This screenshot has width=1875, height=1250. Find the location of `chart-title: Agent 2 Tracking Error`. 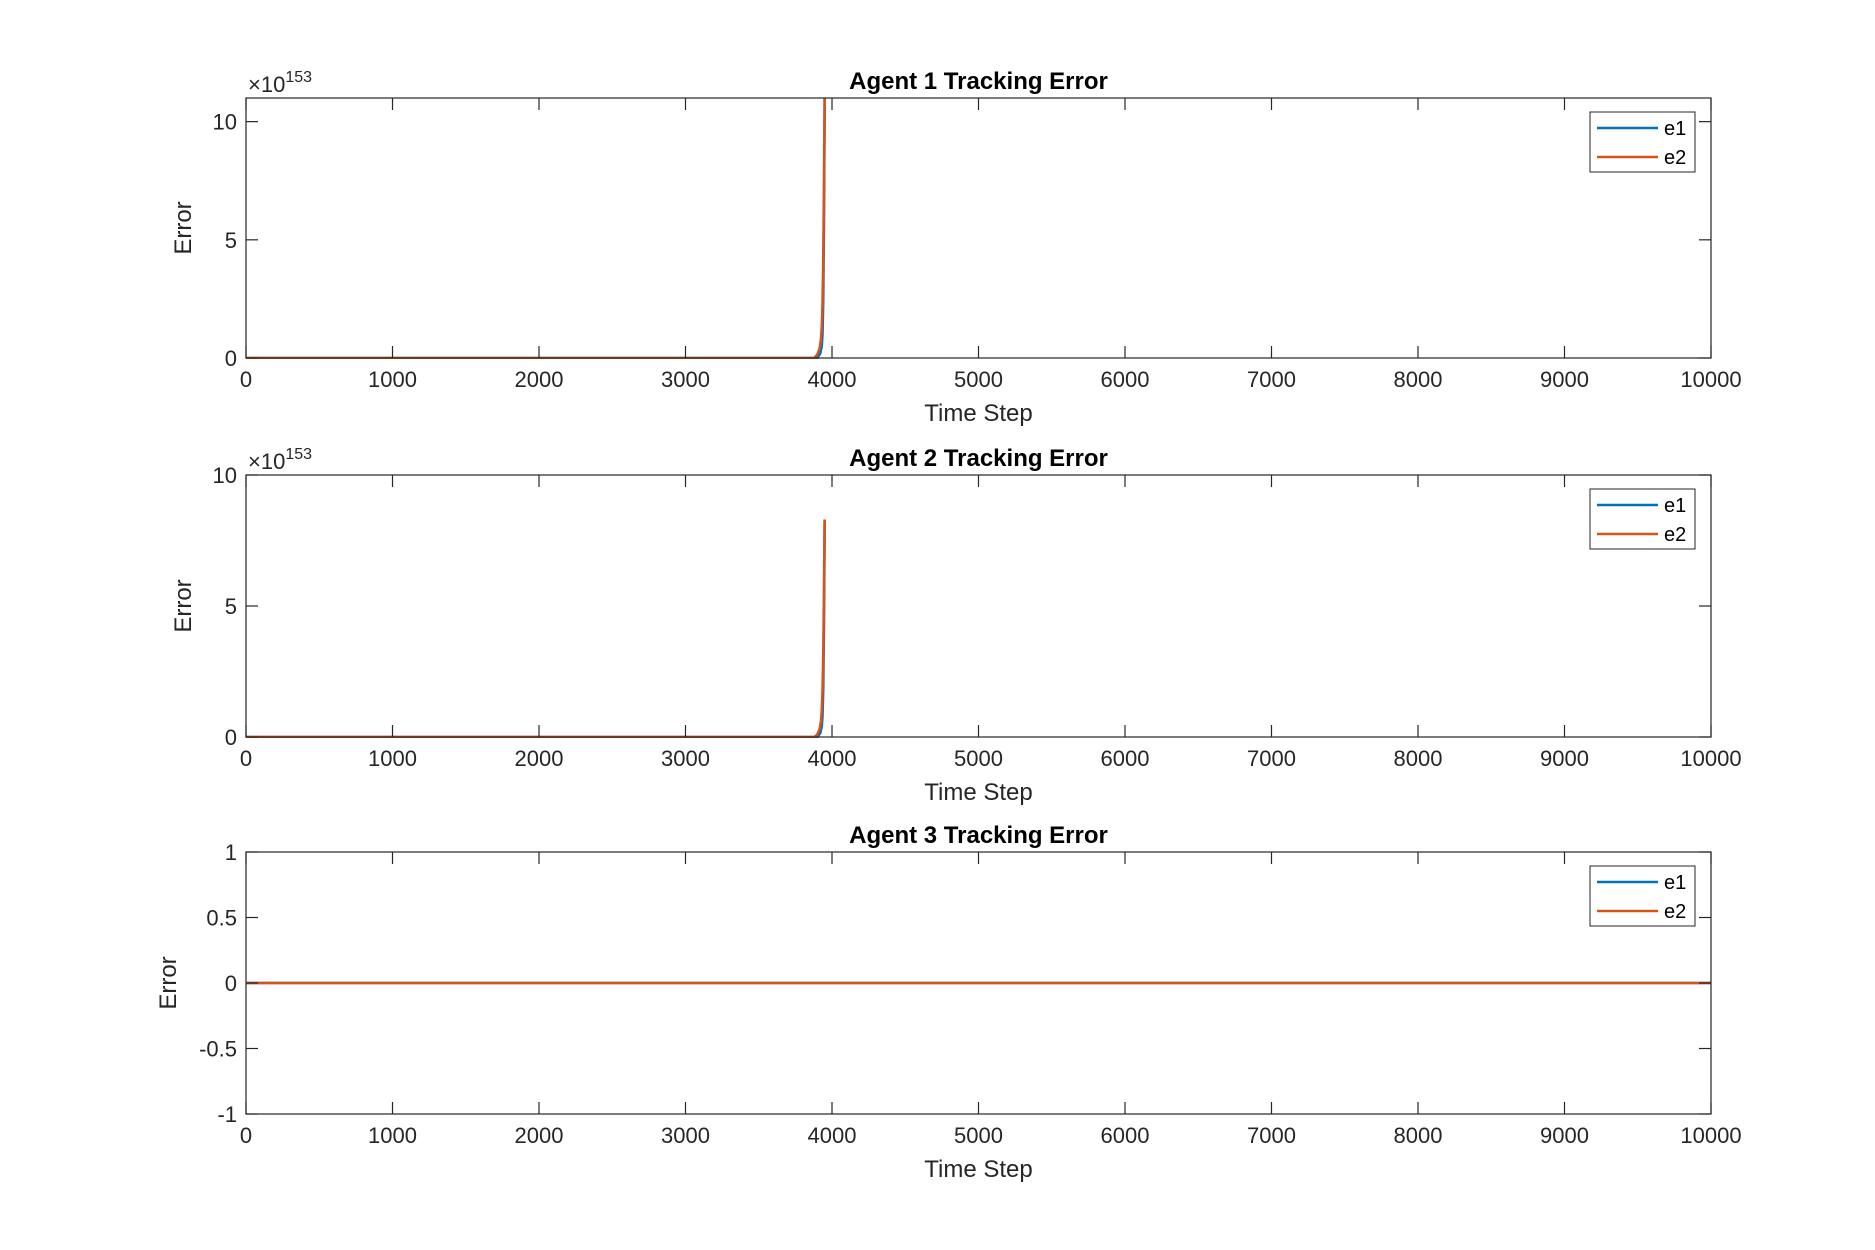

chart-title: Agent 2 Tracking Error is located at coordinates (978, 458).